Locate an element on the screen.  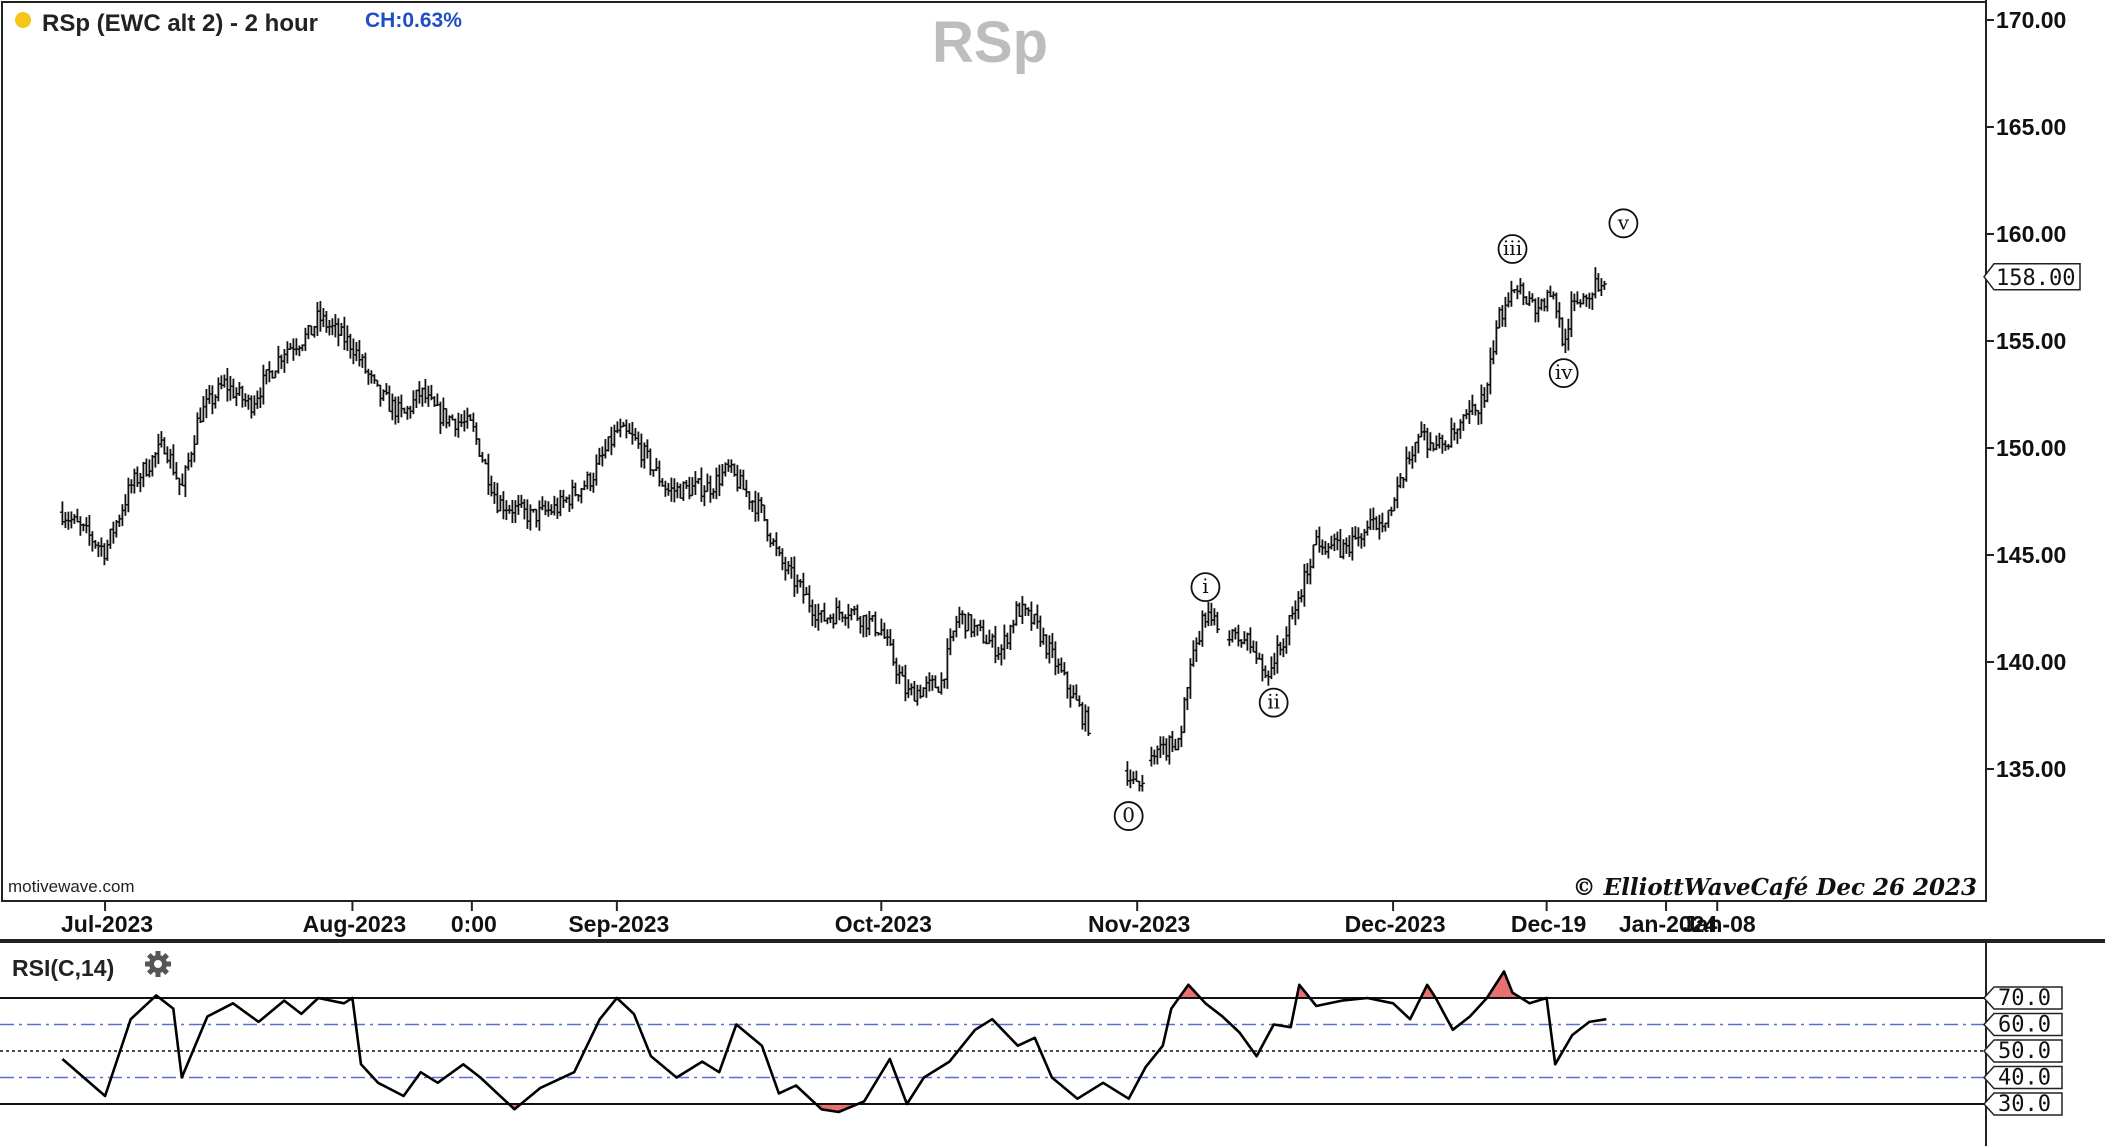
price-tick-label: 165.00 is located at coordinates (2031, 127).